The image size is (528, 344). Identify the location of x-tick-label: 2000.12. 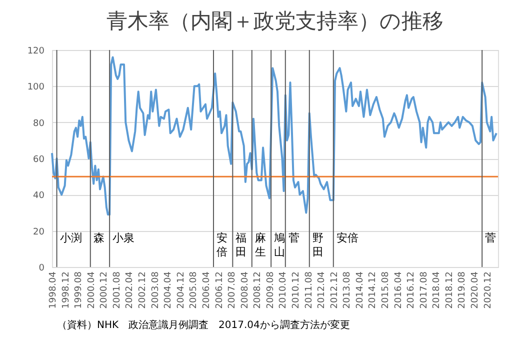
(105, 290).